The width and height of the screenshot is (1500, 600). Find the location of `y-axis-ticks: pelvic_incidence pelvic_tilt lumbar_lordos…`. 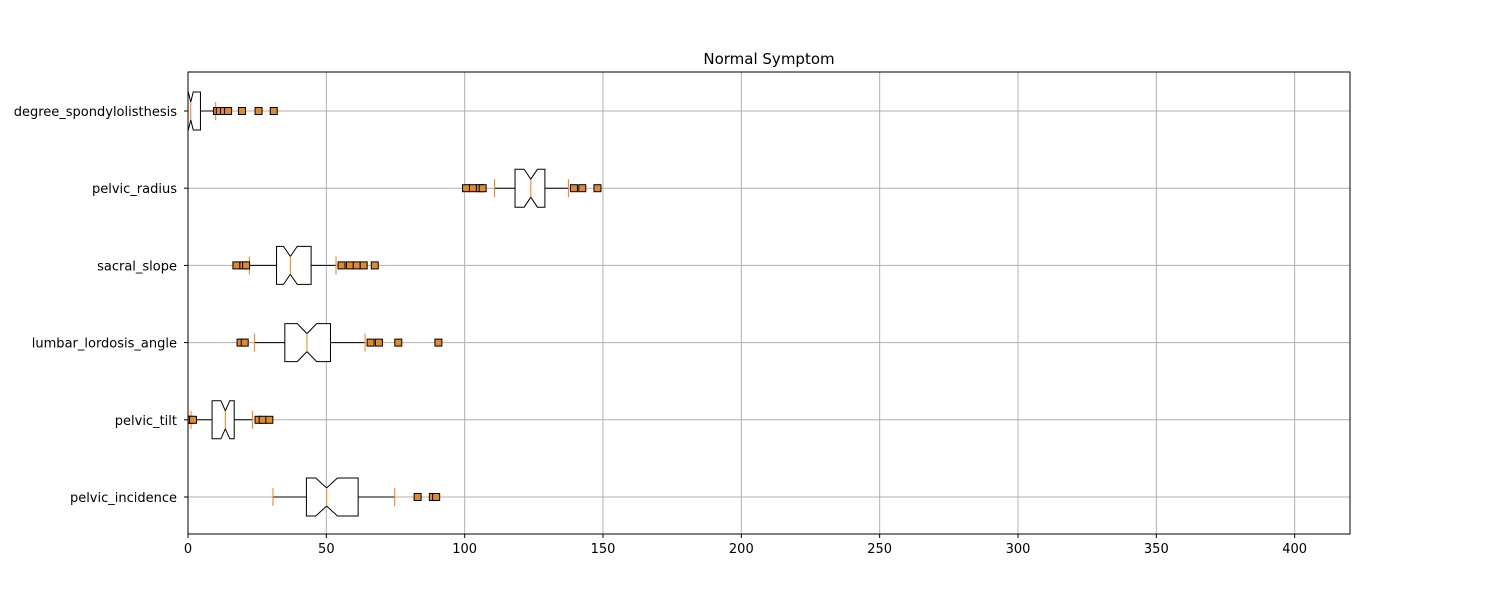

y-axis-ticks: pelvic_incidence pelvic_tilt lumbar_lordos… is located at coordinates (101, 305).